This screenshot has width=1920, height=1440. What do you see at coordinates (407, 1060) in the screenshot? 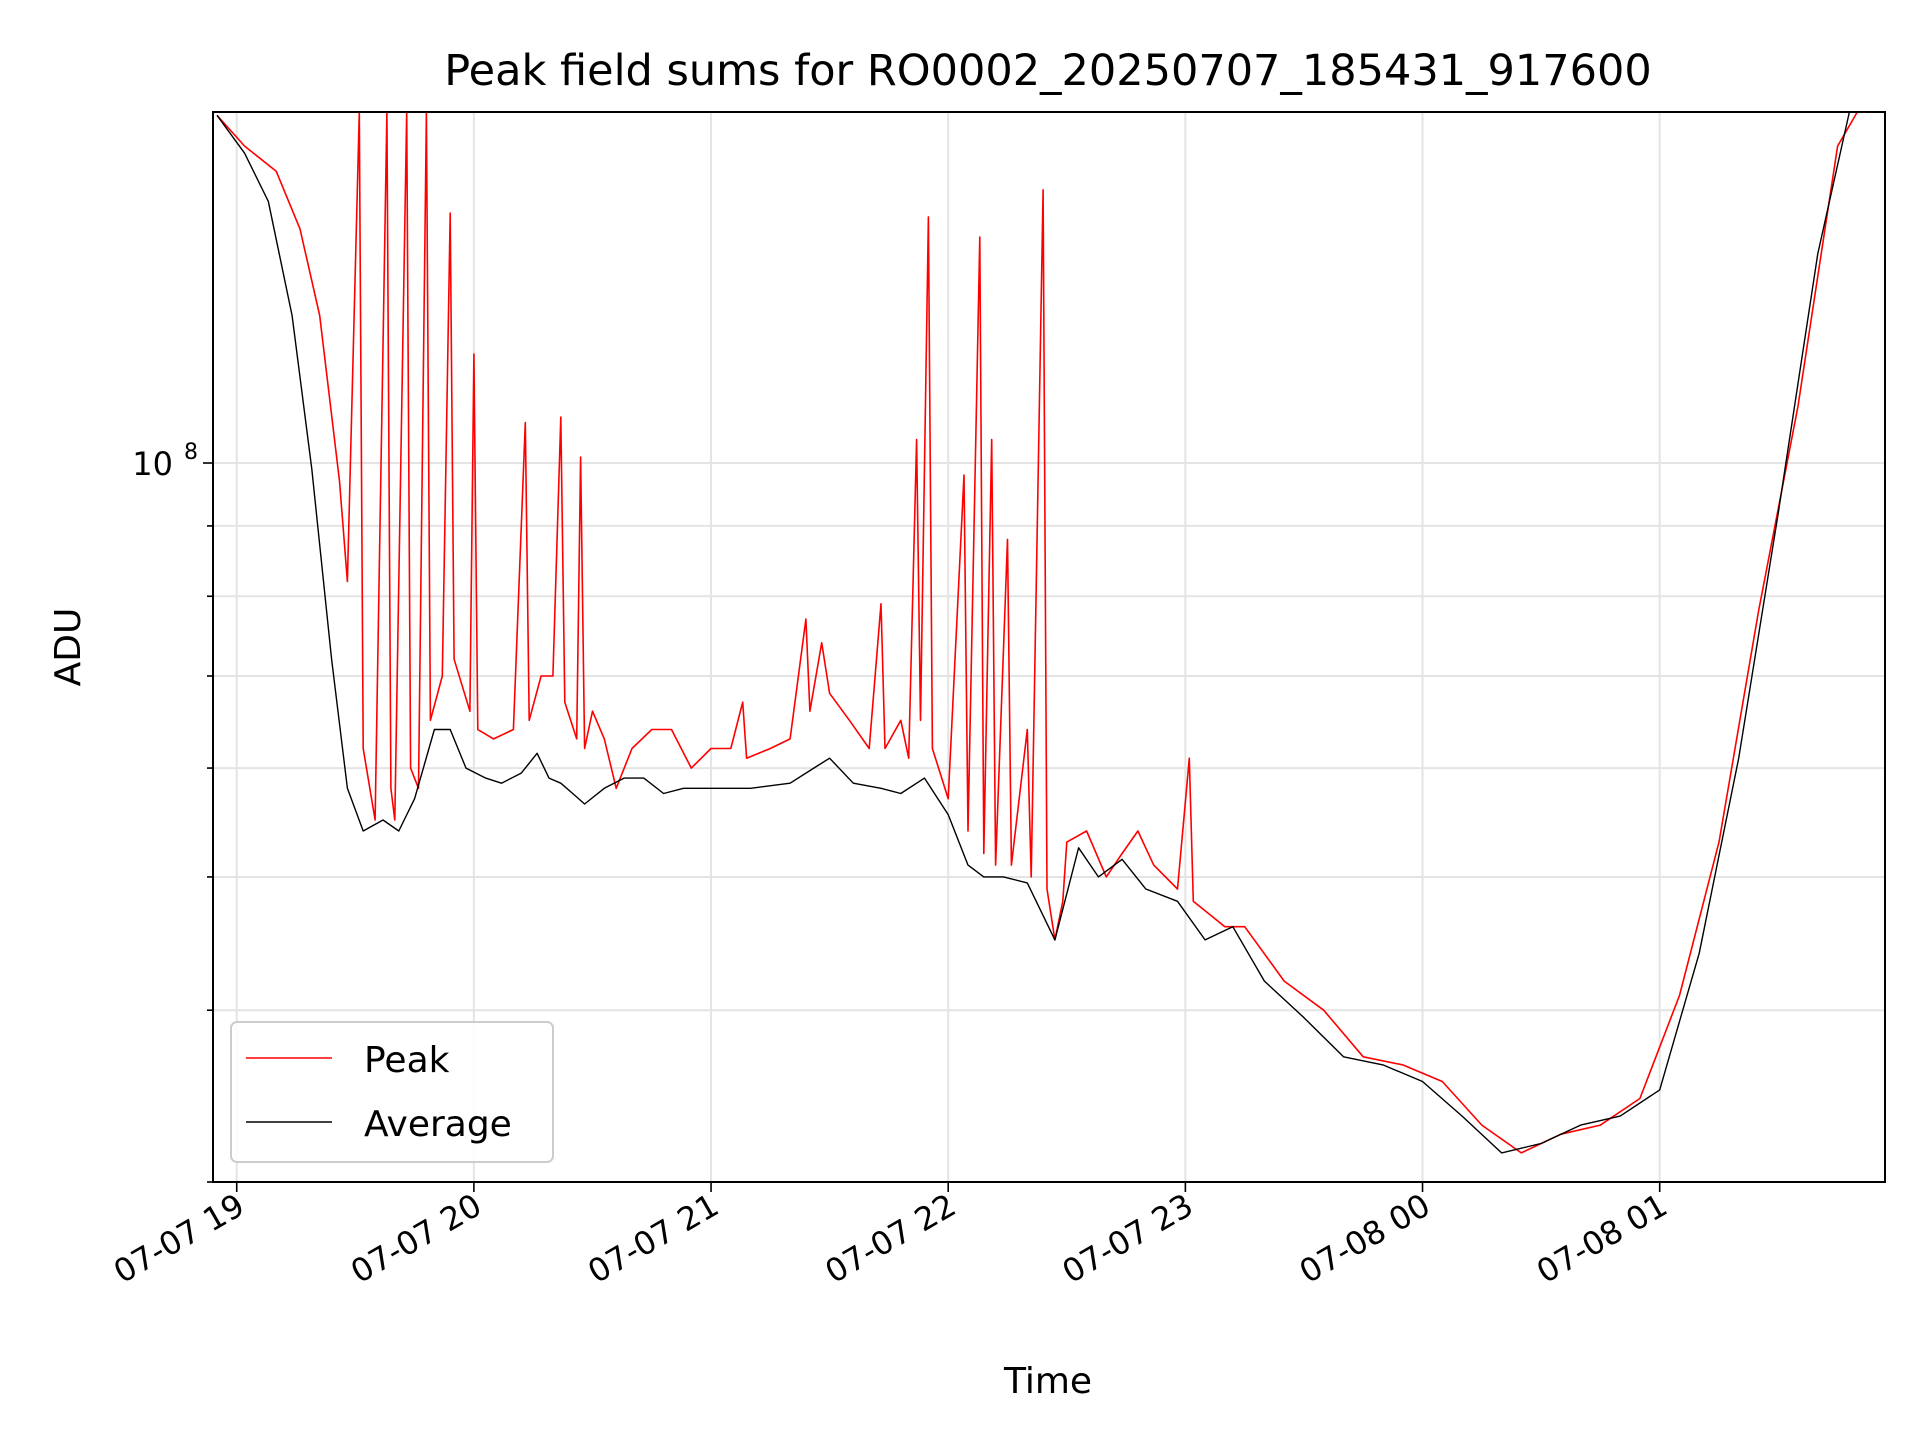
I see `legend-peak-label: Peak` at bounding box center [407, 1060].